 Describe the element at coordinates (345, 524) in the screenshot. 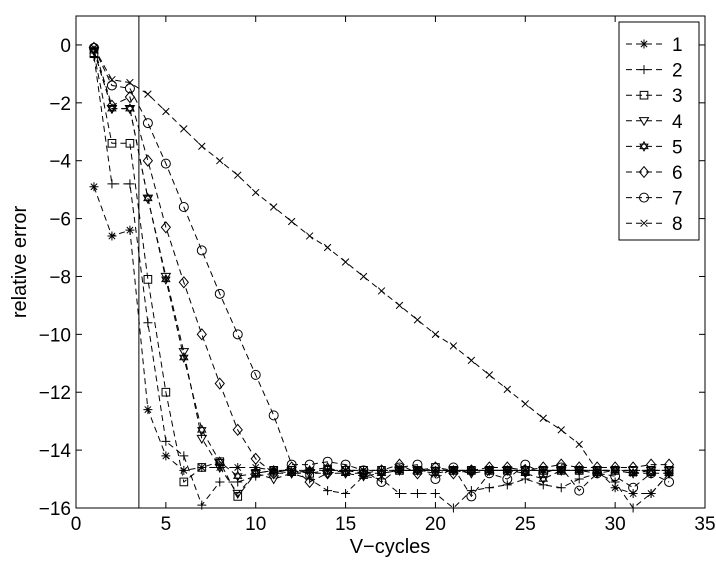

I see `x-tick-label: 15` at that location.